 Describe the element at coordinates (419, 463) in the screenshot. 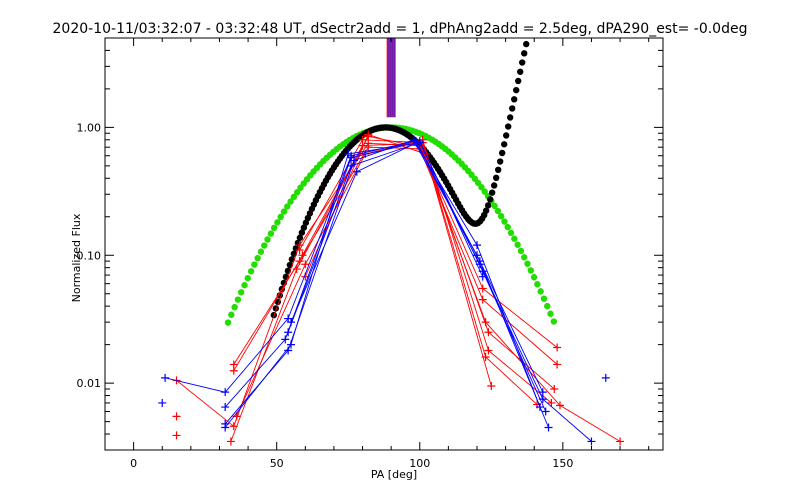

I see `x-tick-label: 100` at that location.